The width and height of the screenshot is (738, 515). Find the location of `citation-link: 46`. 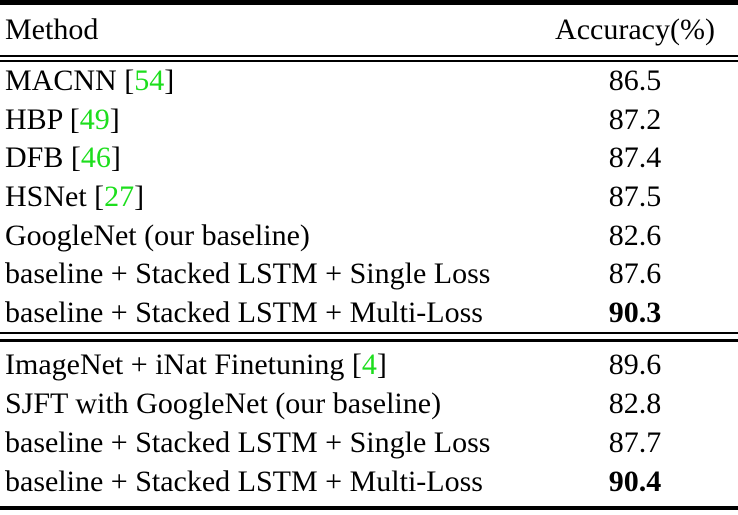

citation-link: 46 is located at coordinates (95, 158).